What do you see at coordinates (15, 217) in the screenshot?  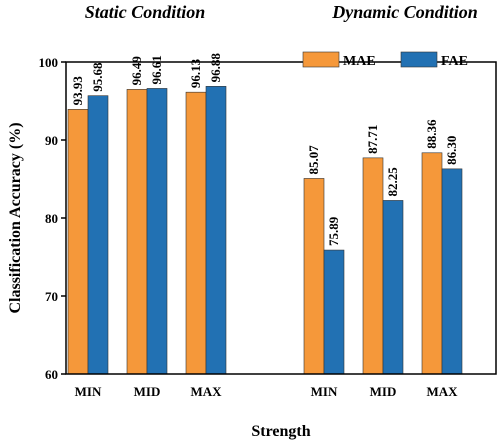 I see `y-axis-label: Classification Accuracy (%)` at bounding box center [15, 217].